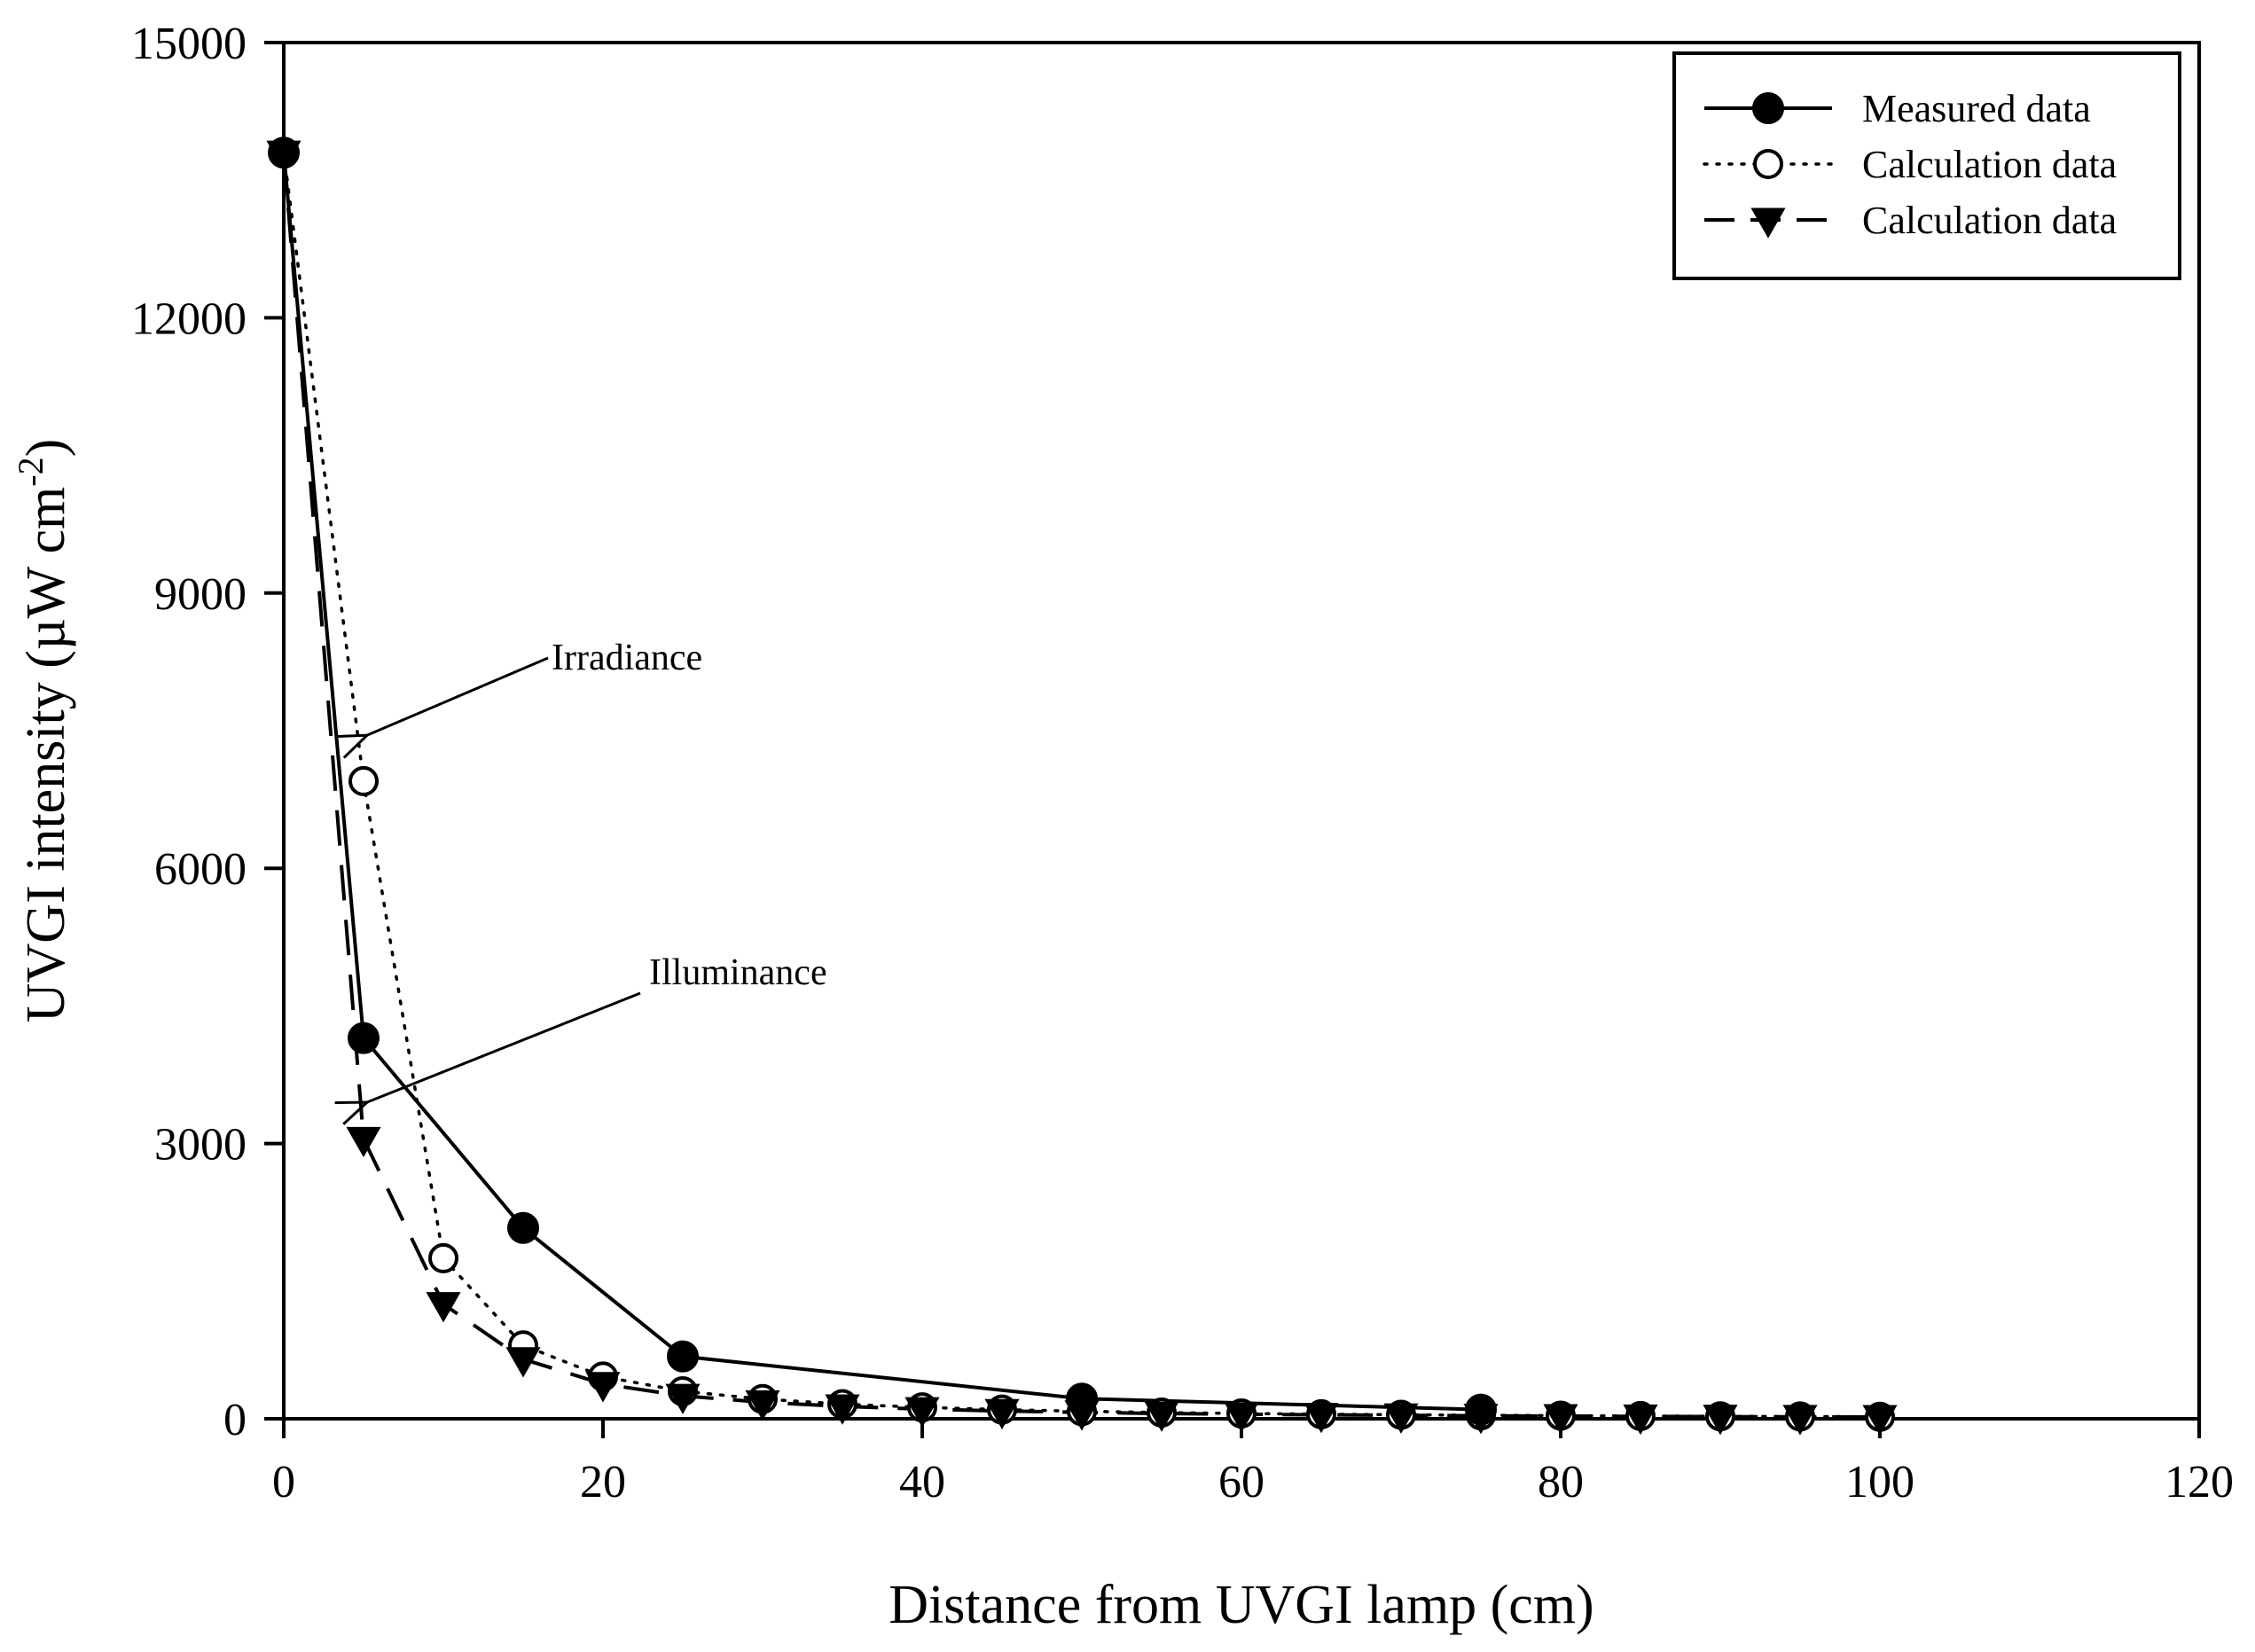 The image size is (2255, 1652). Describe the element at coordinates (31, 471) in the screenshot. I see `y-axis-title-superscript: -2` at that location.